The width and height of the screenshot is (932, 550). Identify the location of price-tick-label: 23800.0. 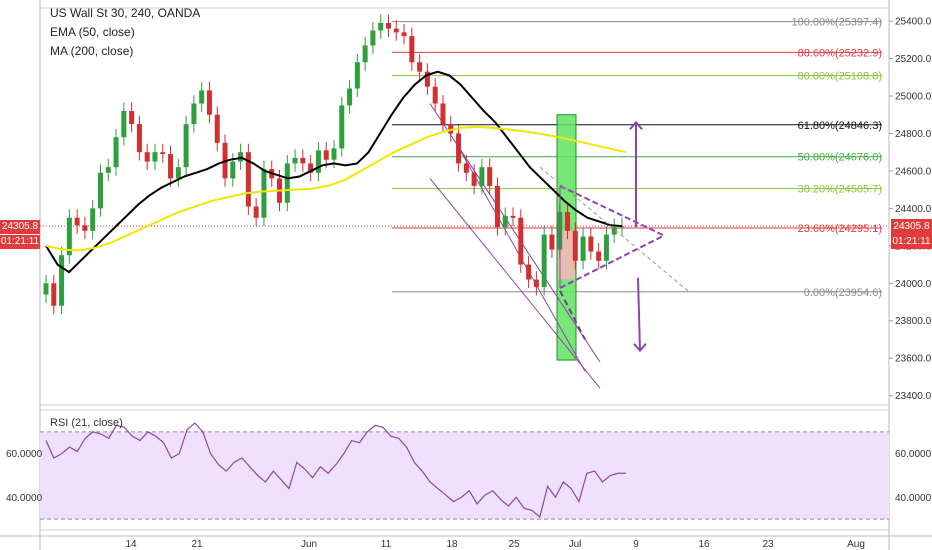
(913, 321).